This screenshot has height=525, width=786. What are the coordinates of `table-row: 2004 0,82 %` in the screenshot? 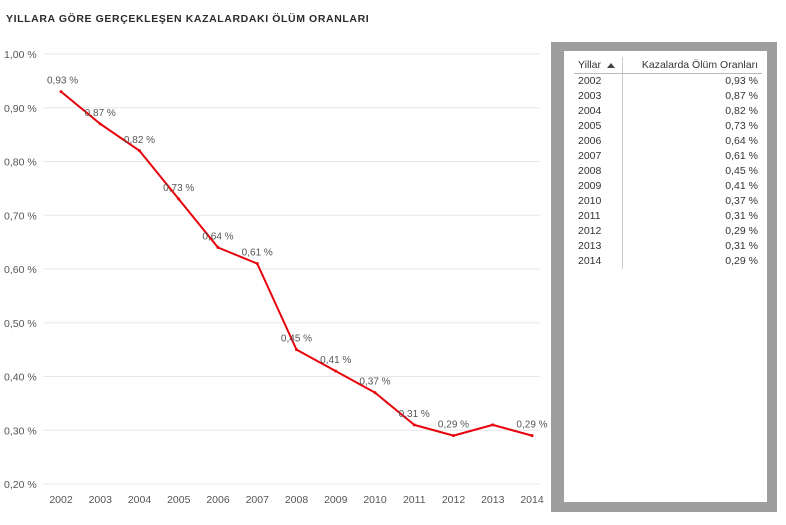 It's located at (668, 111).